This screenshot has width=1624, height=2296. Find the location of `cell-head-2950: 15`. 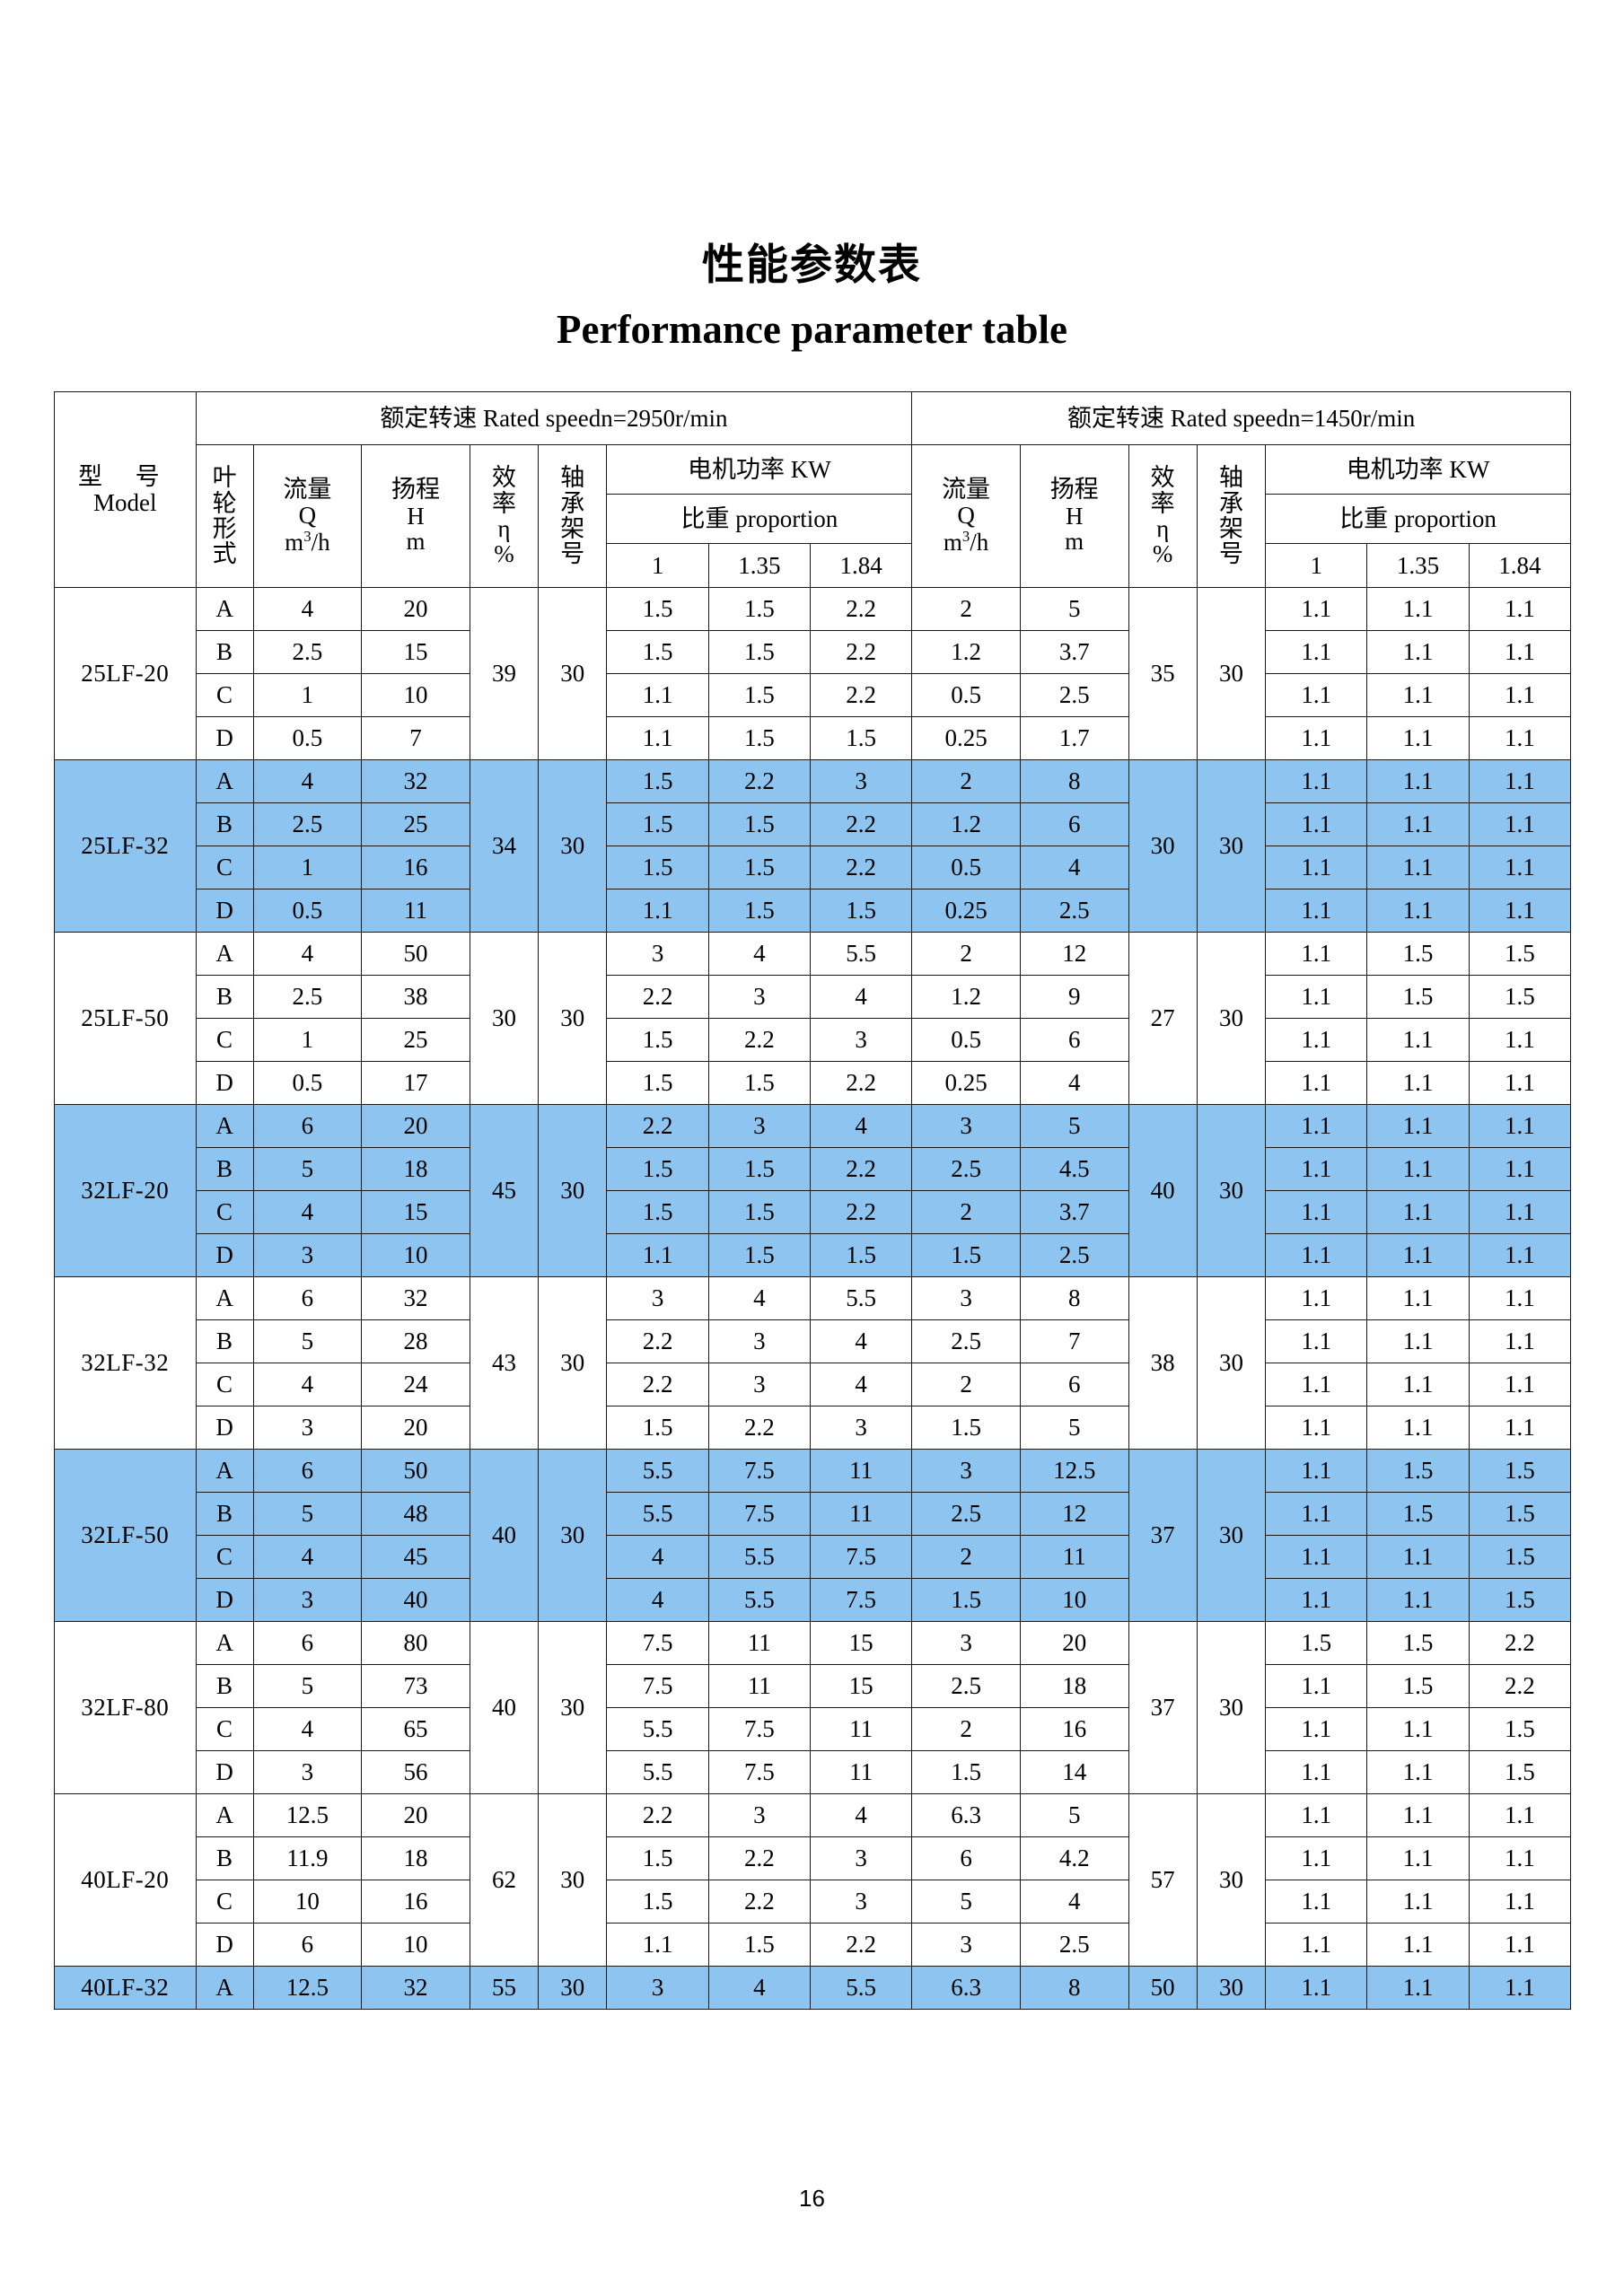

cell-head-2950: 15 is located at coordinates (415, 1212).